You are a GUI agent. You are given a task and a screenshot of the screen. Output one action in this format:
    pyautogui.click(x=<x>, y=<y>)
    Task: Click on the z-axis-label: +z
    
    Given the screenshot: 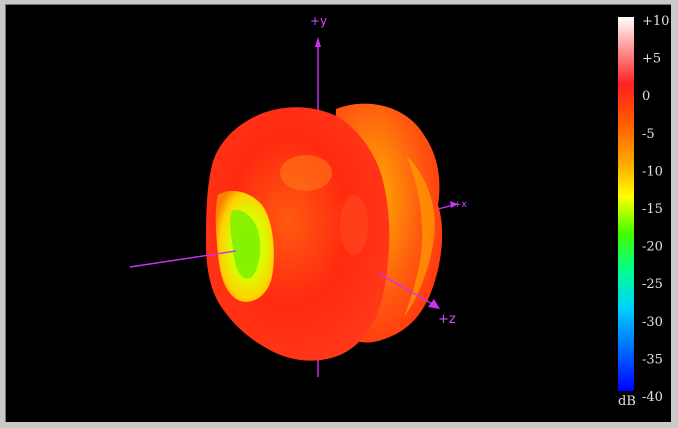 What is the action you would take?
    pyautogui.click(x=447, y=319)
    